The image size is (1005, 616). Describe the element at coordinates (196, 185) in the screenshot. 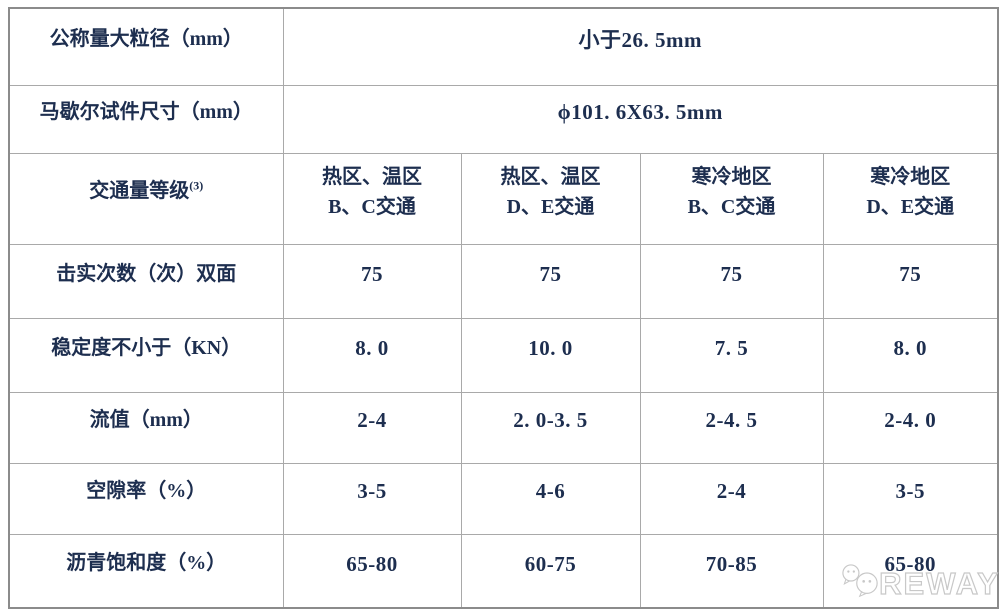

I see `column-header-superscript: (3)` at that location.